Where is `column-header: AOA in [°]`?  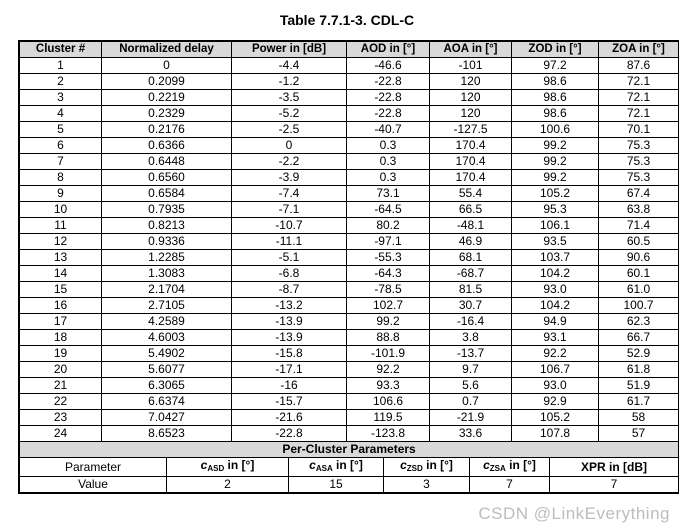 column-header: AOA in [°] is located at coordinates (470, 49).